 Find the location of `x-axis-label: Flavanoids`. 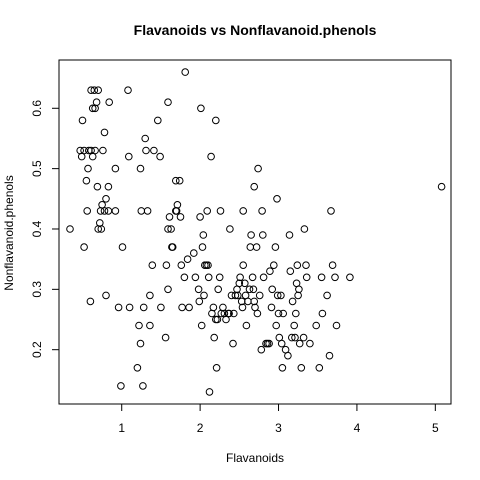

x-axis-label: Flavanoids is located at coordinates (255, 458).